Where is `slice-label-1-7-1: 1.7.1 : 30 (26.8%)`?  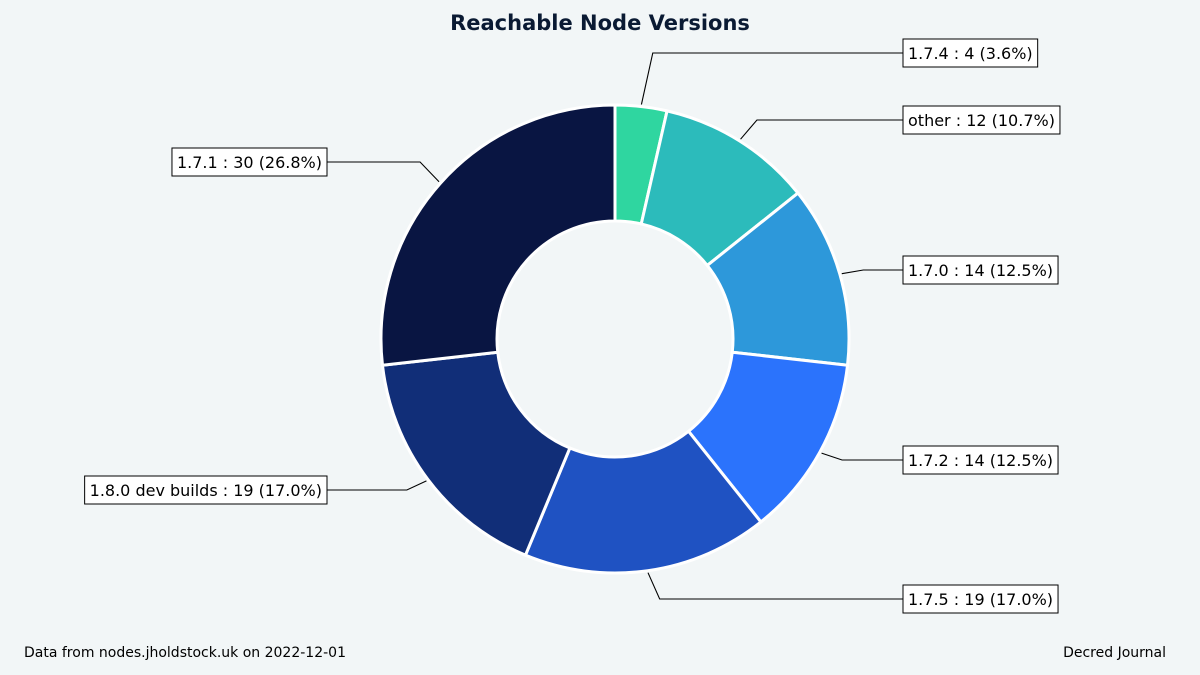
slice-label-1-7-1: 1.7.1 : 30 (26.8%) is located at coordinates (249, 162).